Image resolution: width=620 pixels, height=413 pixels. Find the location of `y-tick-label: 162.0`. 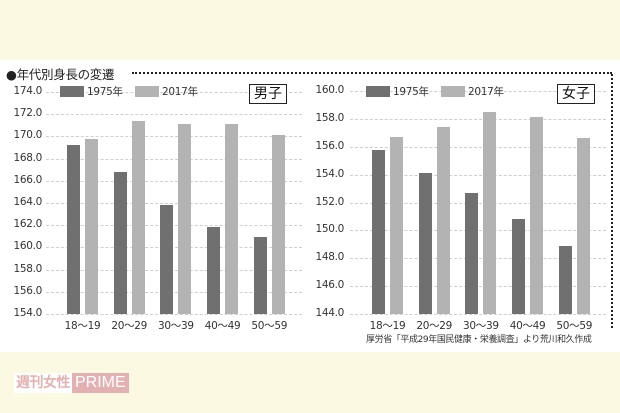

y-tick-label: 162.0 is located at coordinates (27, 224).